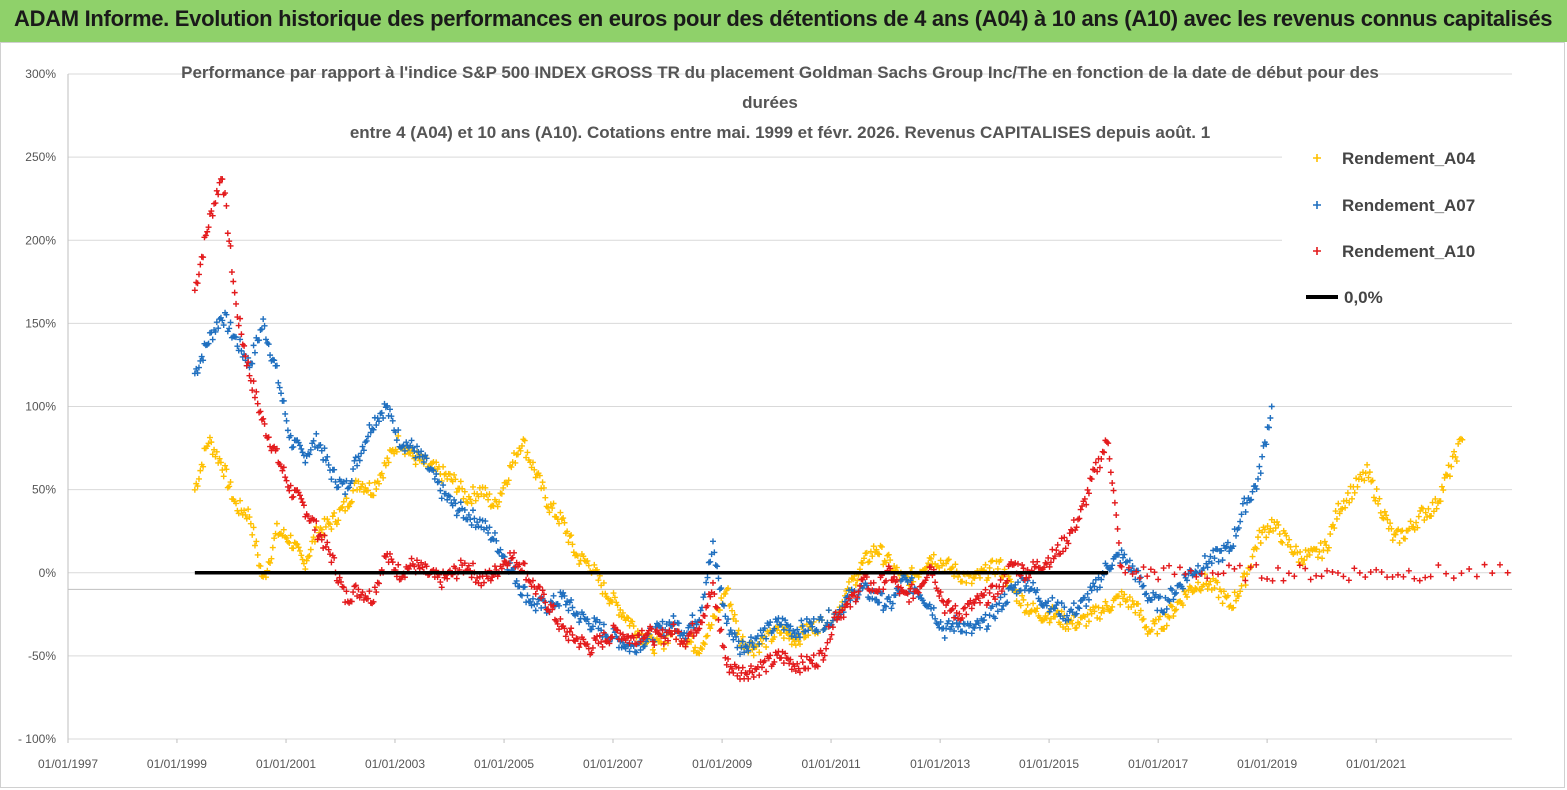 This screenshot has width=1567, height=790. Describe the element at coordinates (940, 764) in the screenshot. I see `x-tick-label: 01/01/2013` at that location.